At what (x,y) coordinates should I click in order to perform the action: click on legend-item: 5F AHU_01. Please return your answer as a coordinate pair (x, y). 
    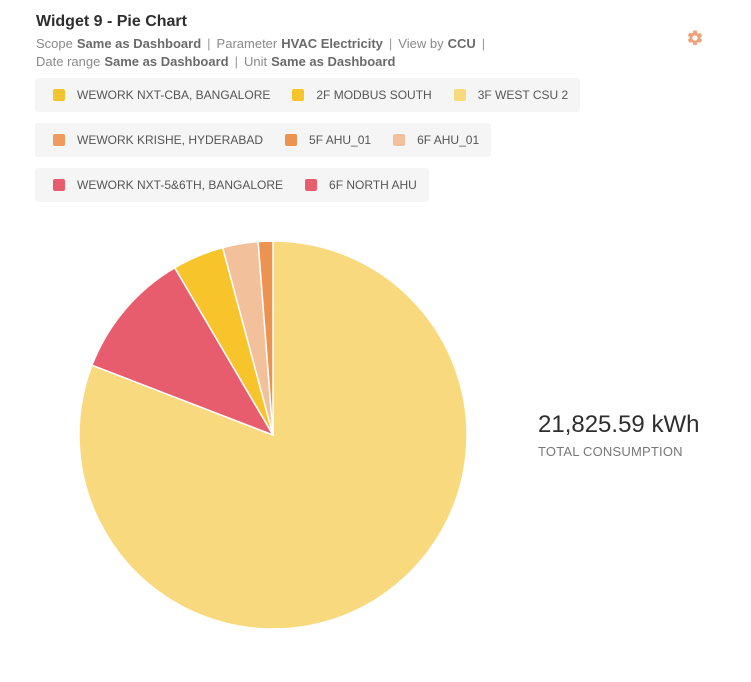
    Looking at the image, I should click on (328, 140).